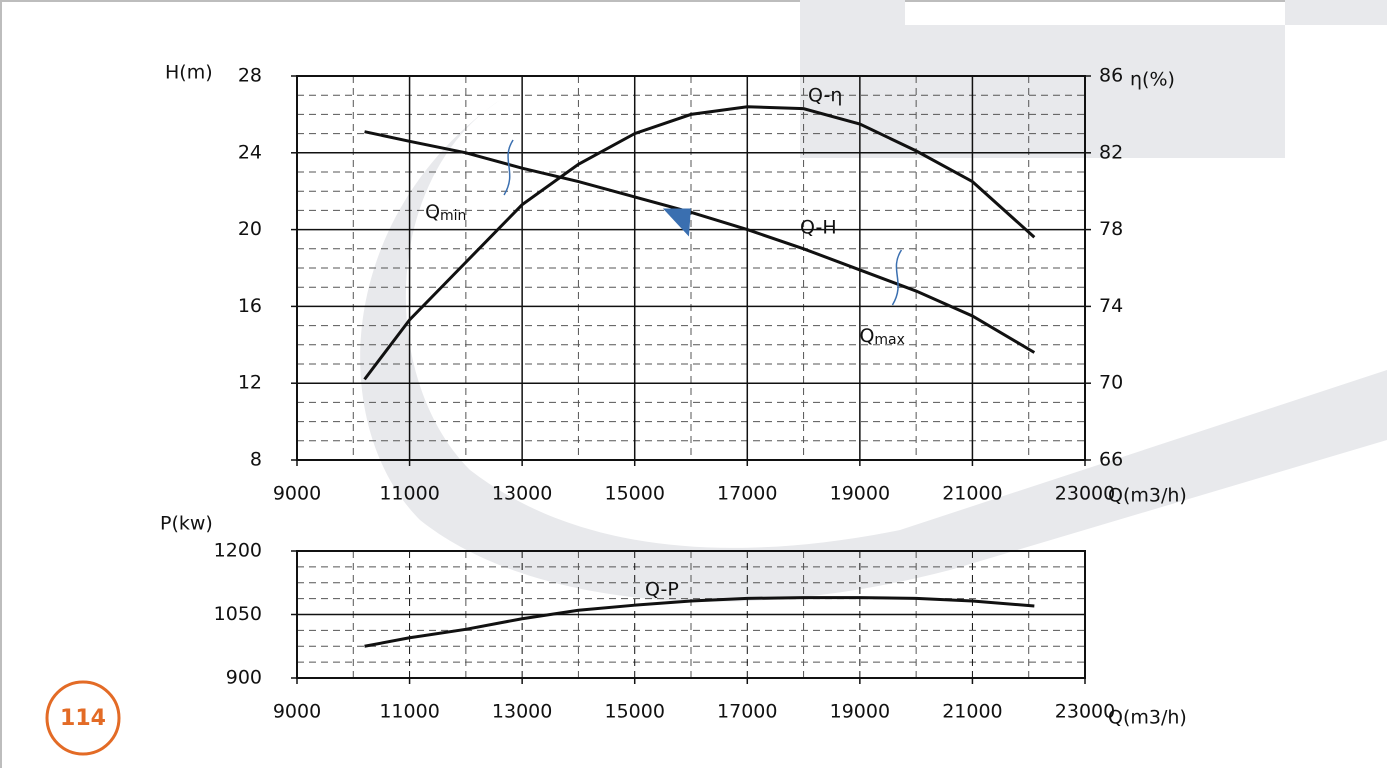 This screenshot has height=768, width=1387. What do you see at coordinates (250, 152) in the screenshot?
I see `y-tick-label: 24` at bounding box center [250, 152].